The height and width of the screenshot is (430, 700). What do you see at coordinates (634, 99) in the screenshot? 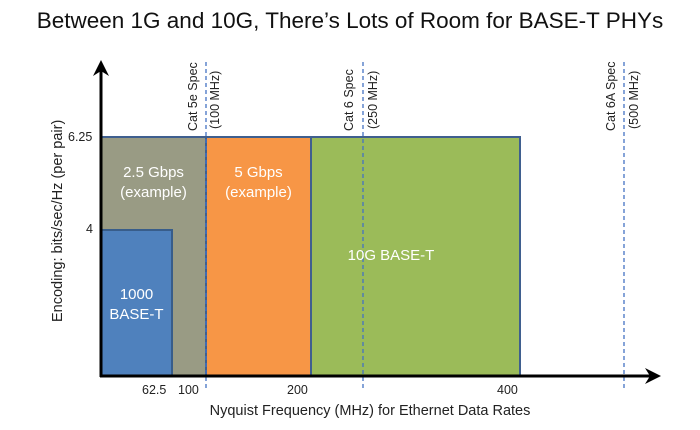
I see `cat6a-freq-label: (500 MHz)` at bounding box center [634, 99].